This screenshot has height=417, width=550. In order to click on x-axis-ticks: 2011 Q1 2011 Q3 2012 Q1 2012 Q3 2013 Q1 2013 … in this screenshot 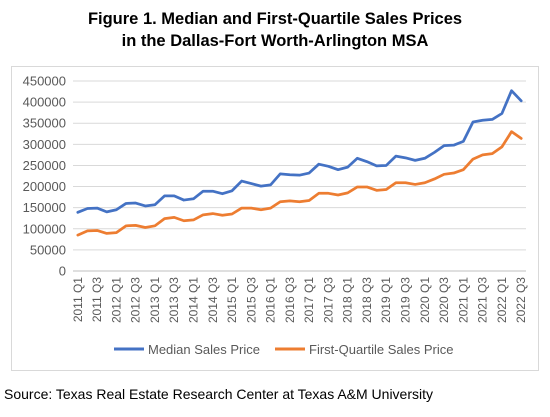, I will do `click(299, 300)`.